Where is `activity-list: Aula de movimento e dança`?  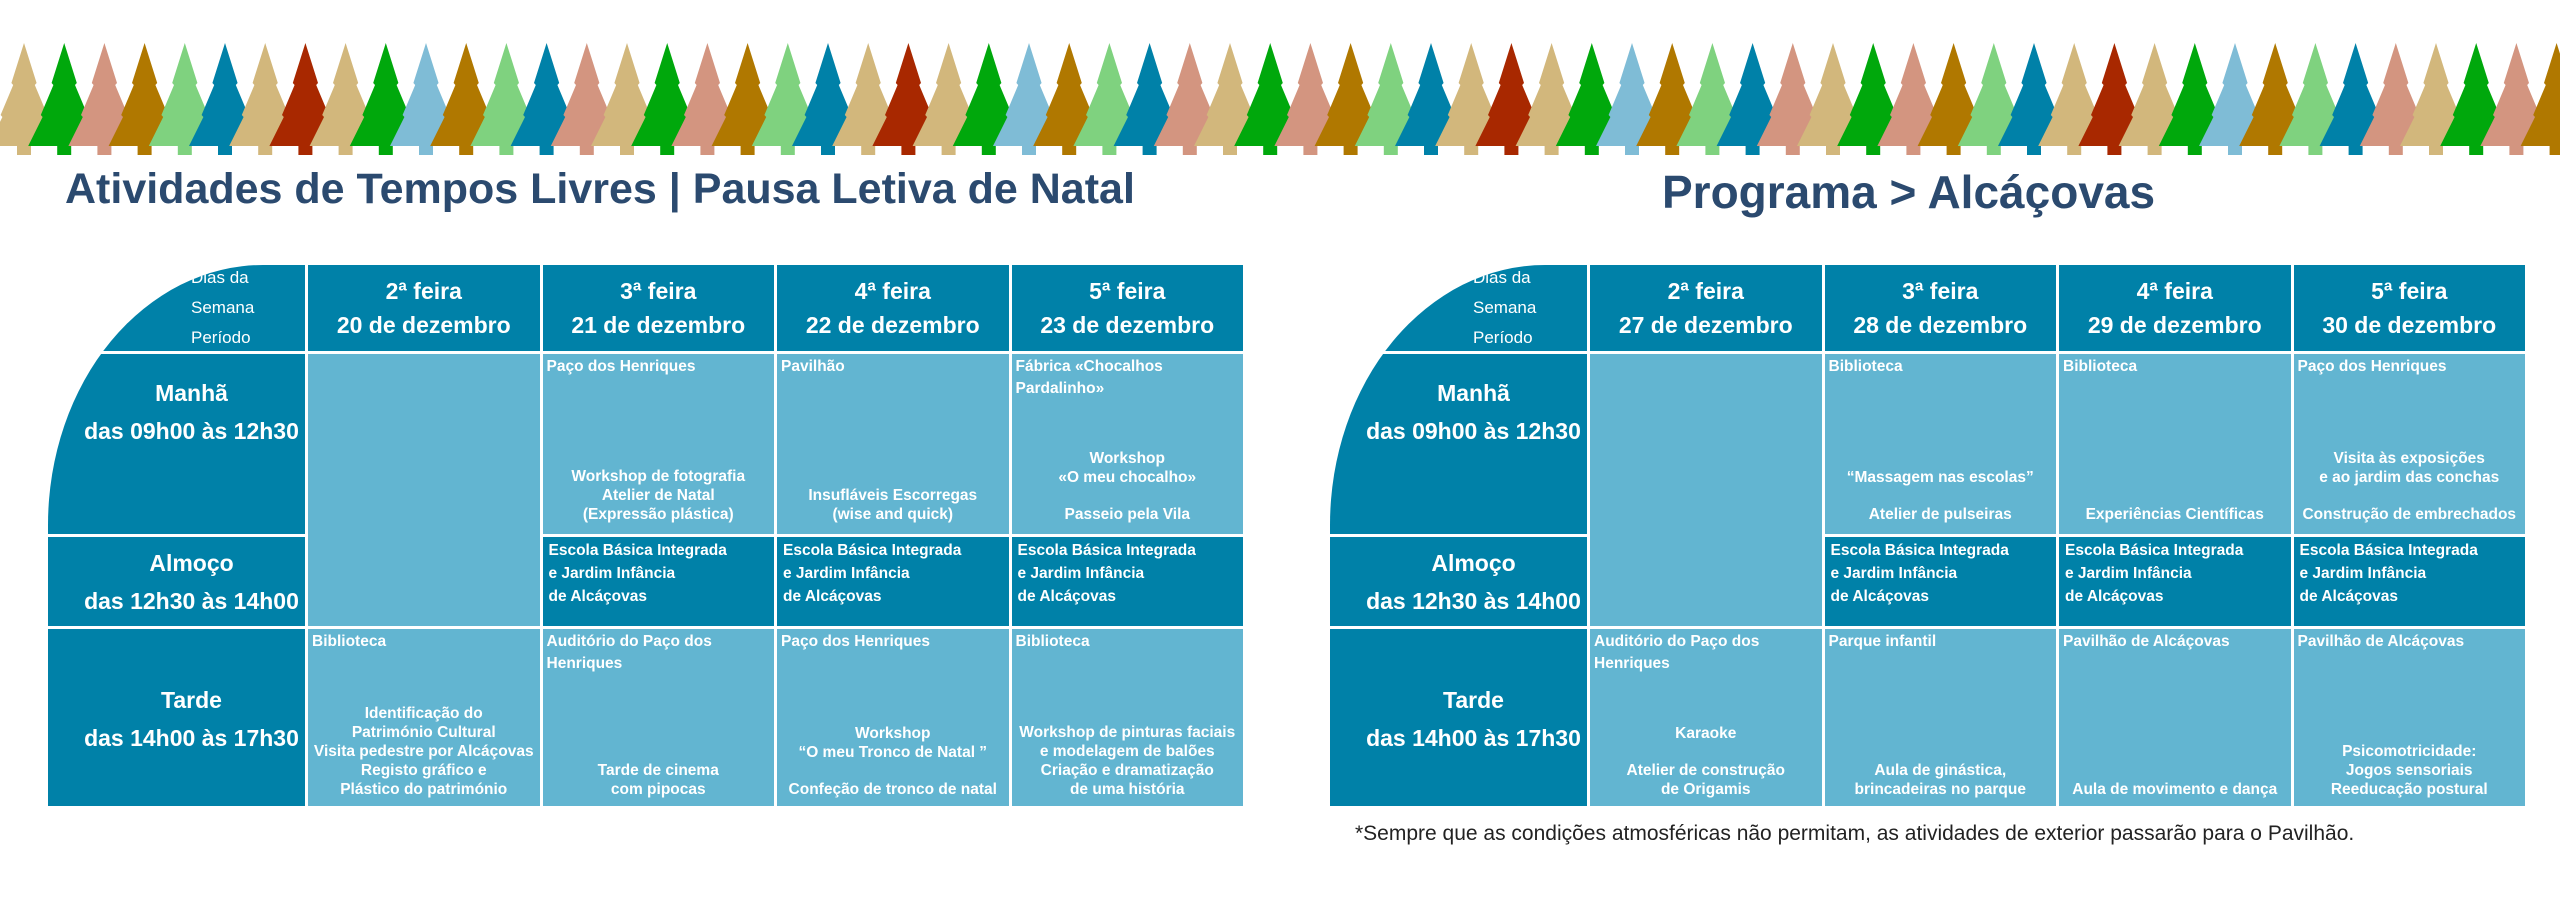 activity-list: Aula de movimento e dança is located at coordinates (2175, 729).